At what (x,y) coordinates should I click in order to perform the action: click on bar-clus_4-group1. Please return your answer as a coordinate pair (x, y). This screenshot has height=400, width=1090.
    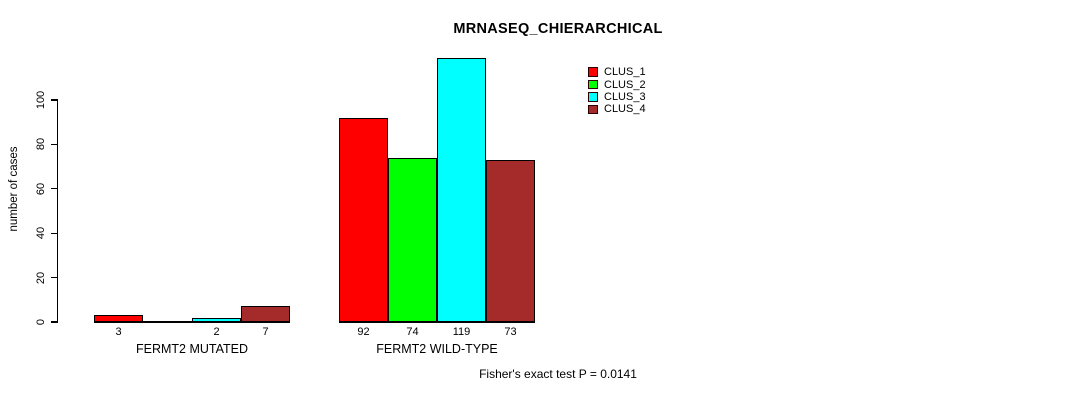
    Looking at the image, I should click on (265, 314).